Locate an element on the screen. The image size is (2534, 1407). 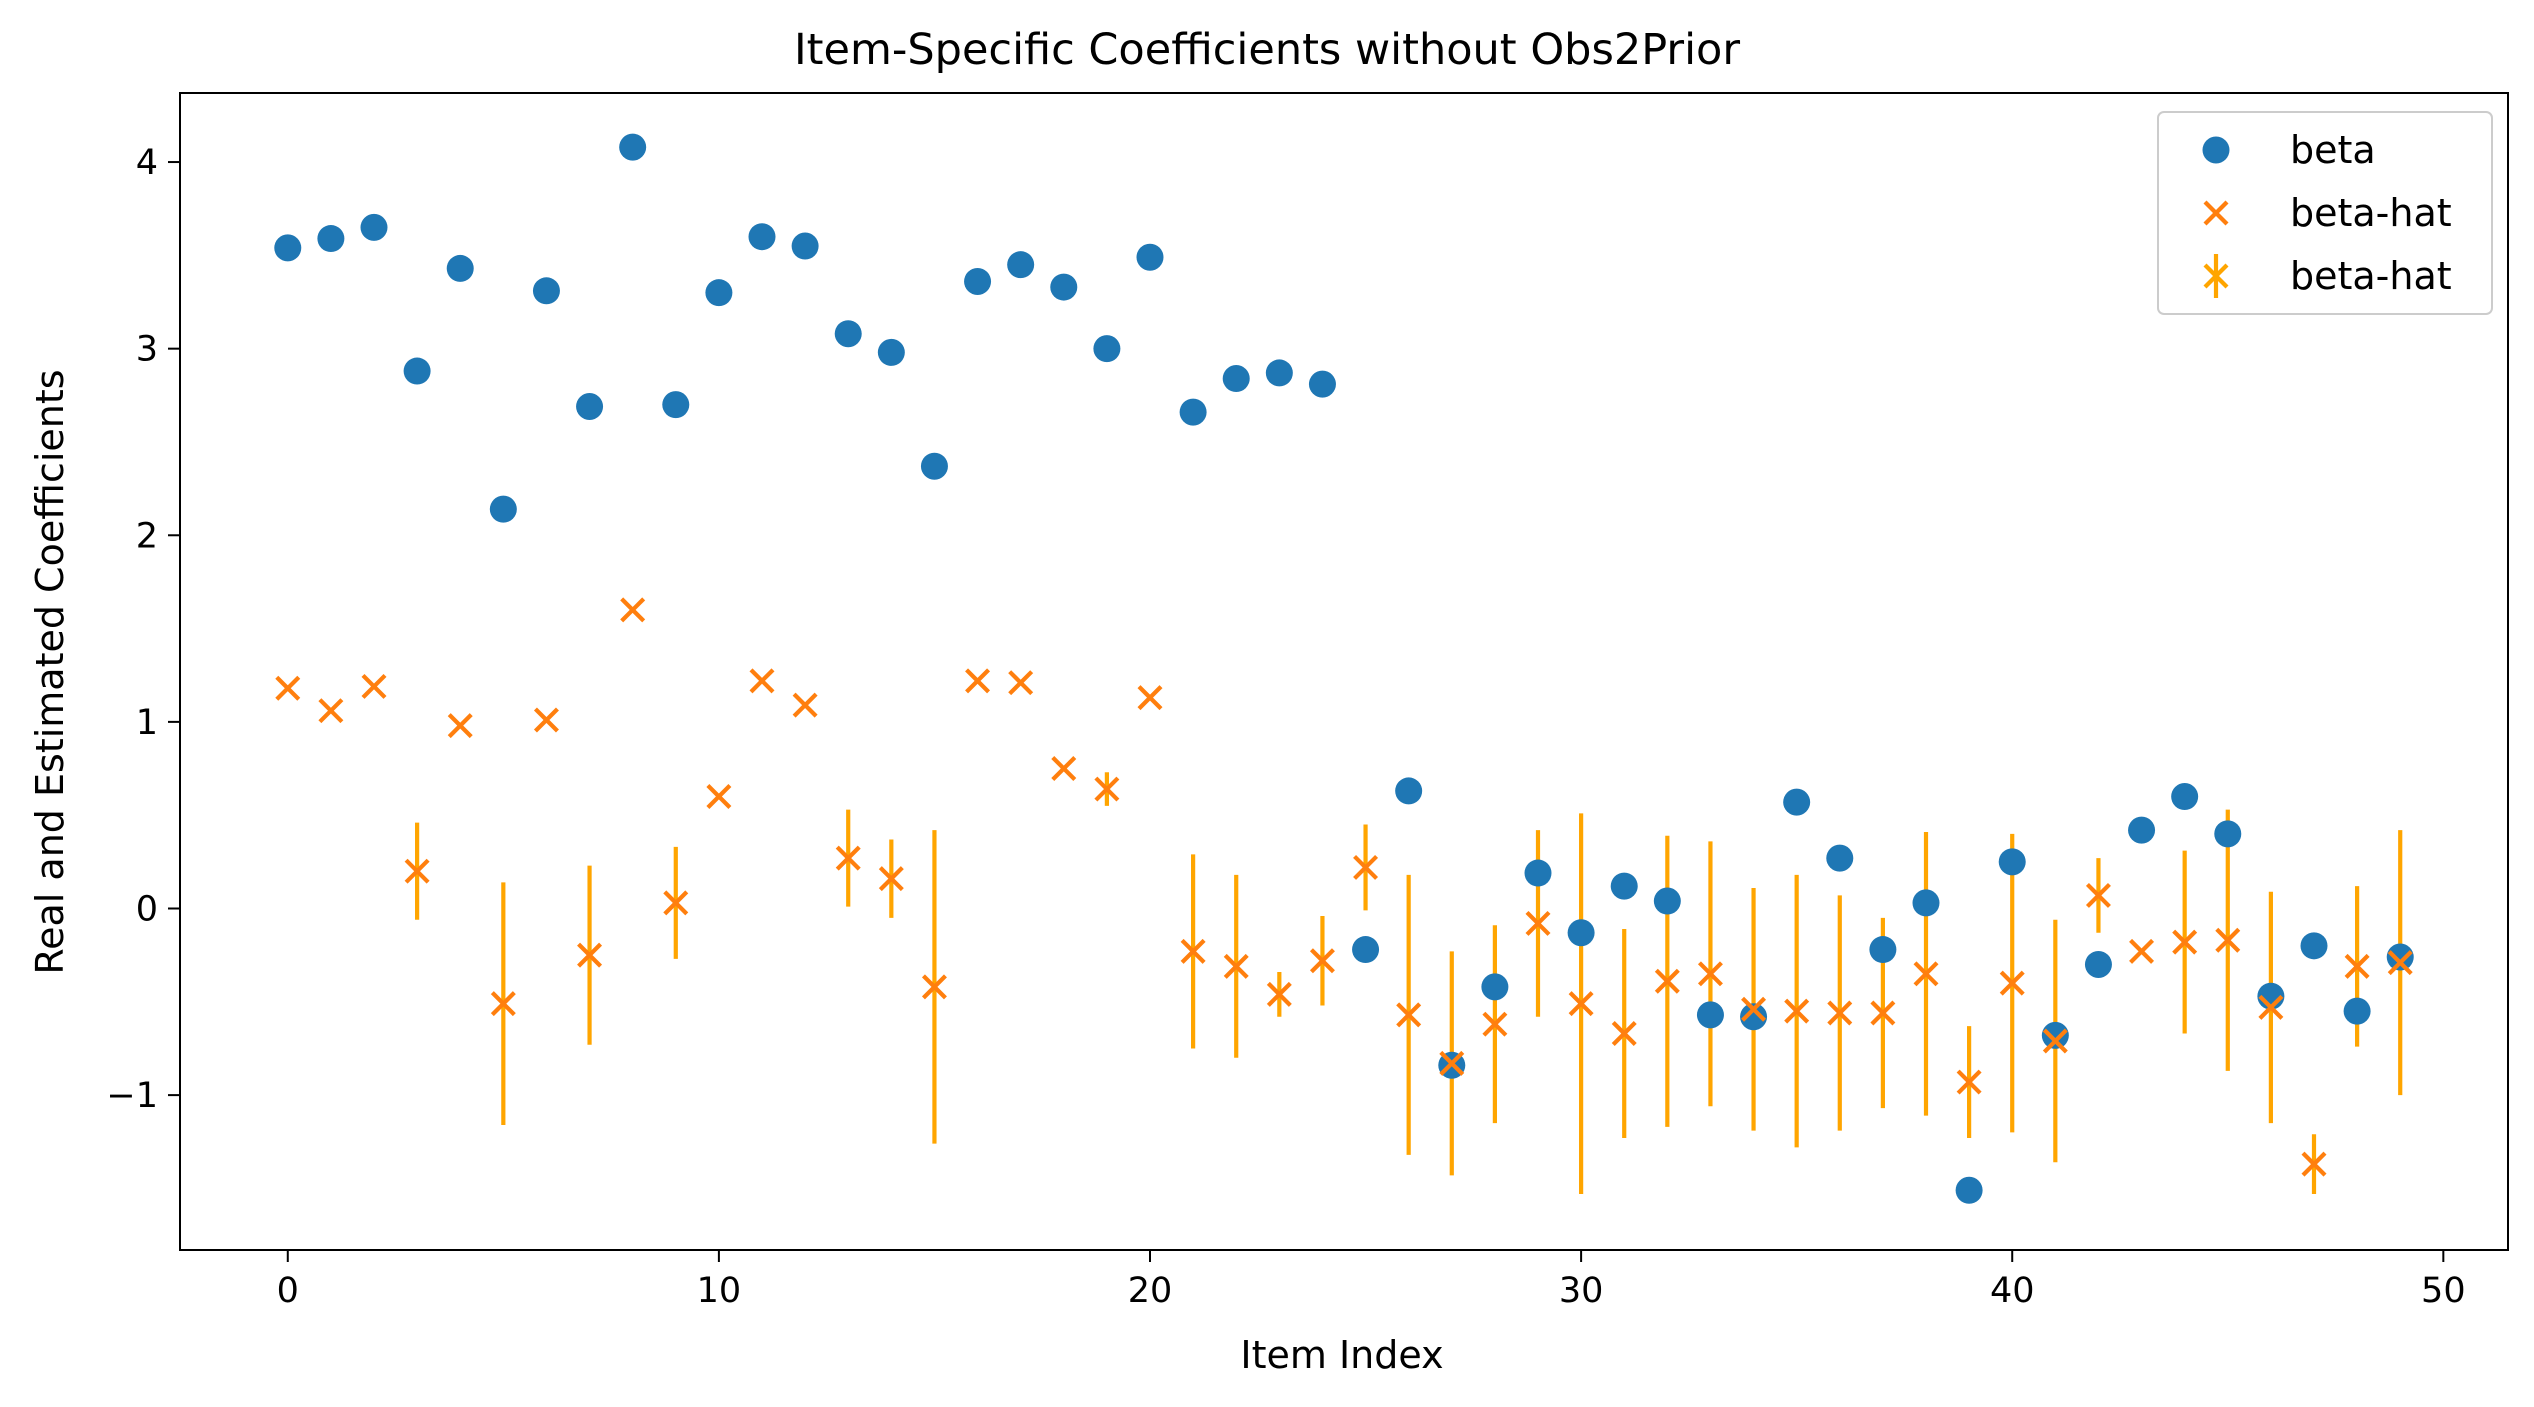
y-tick-label: 4 is located at coordinates (147, 163).